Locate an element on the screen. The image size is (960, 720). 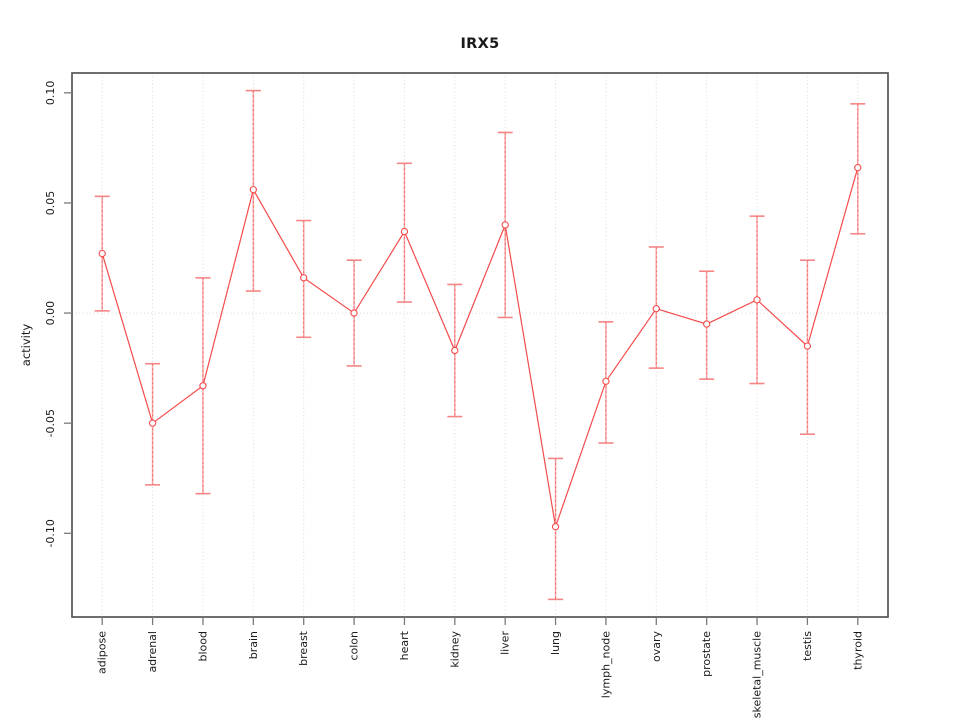
x-category-label: colon is located at coordinates (354, 646).